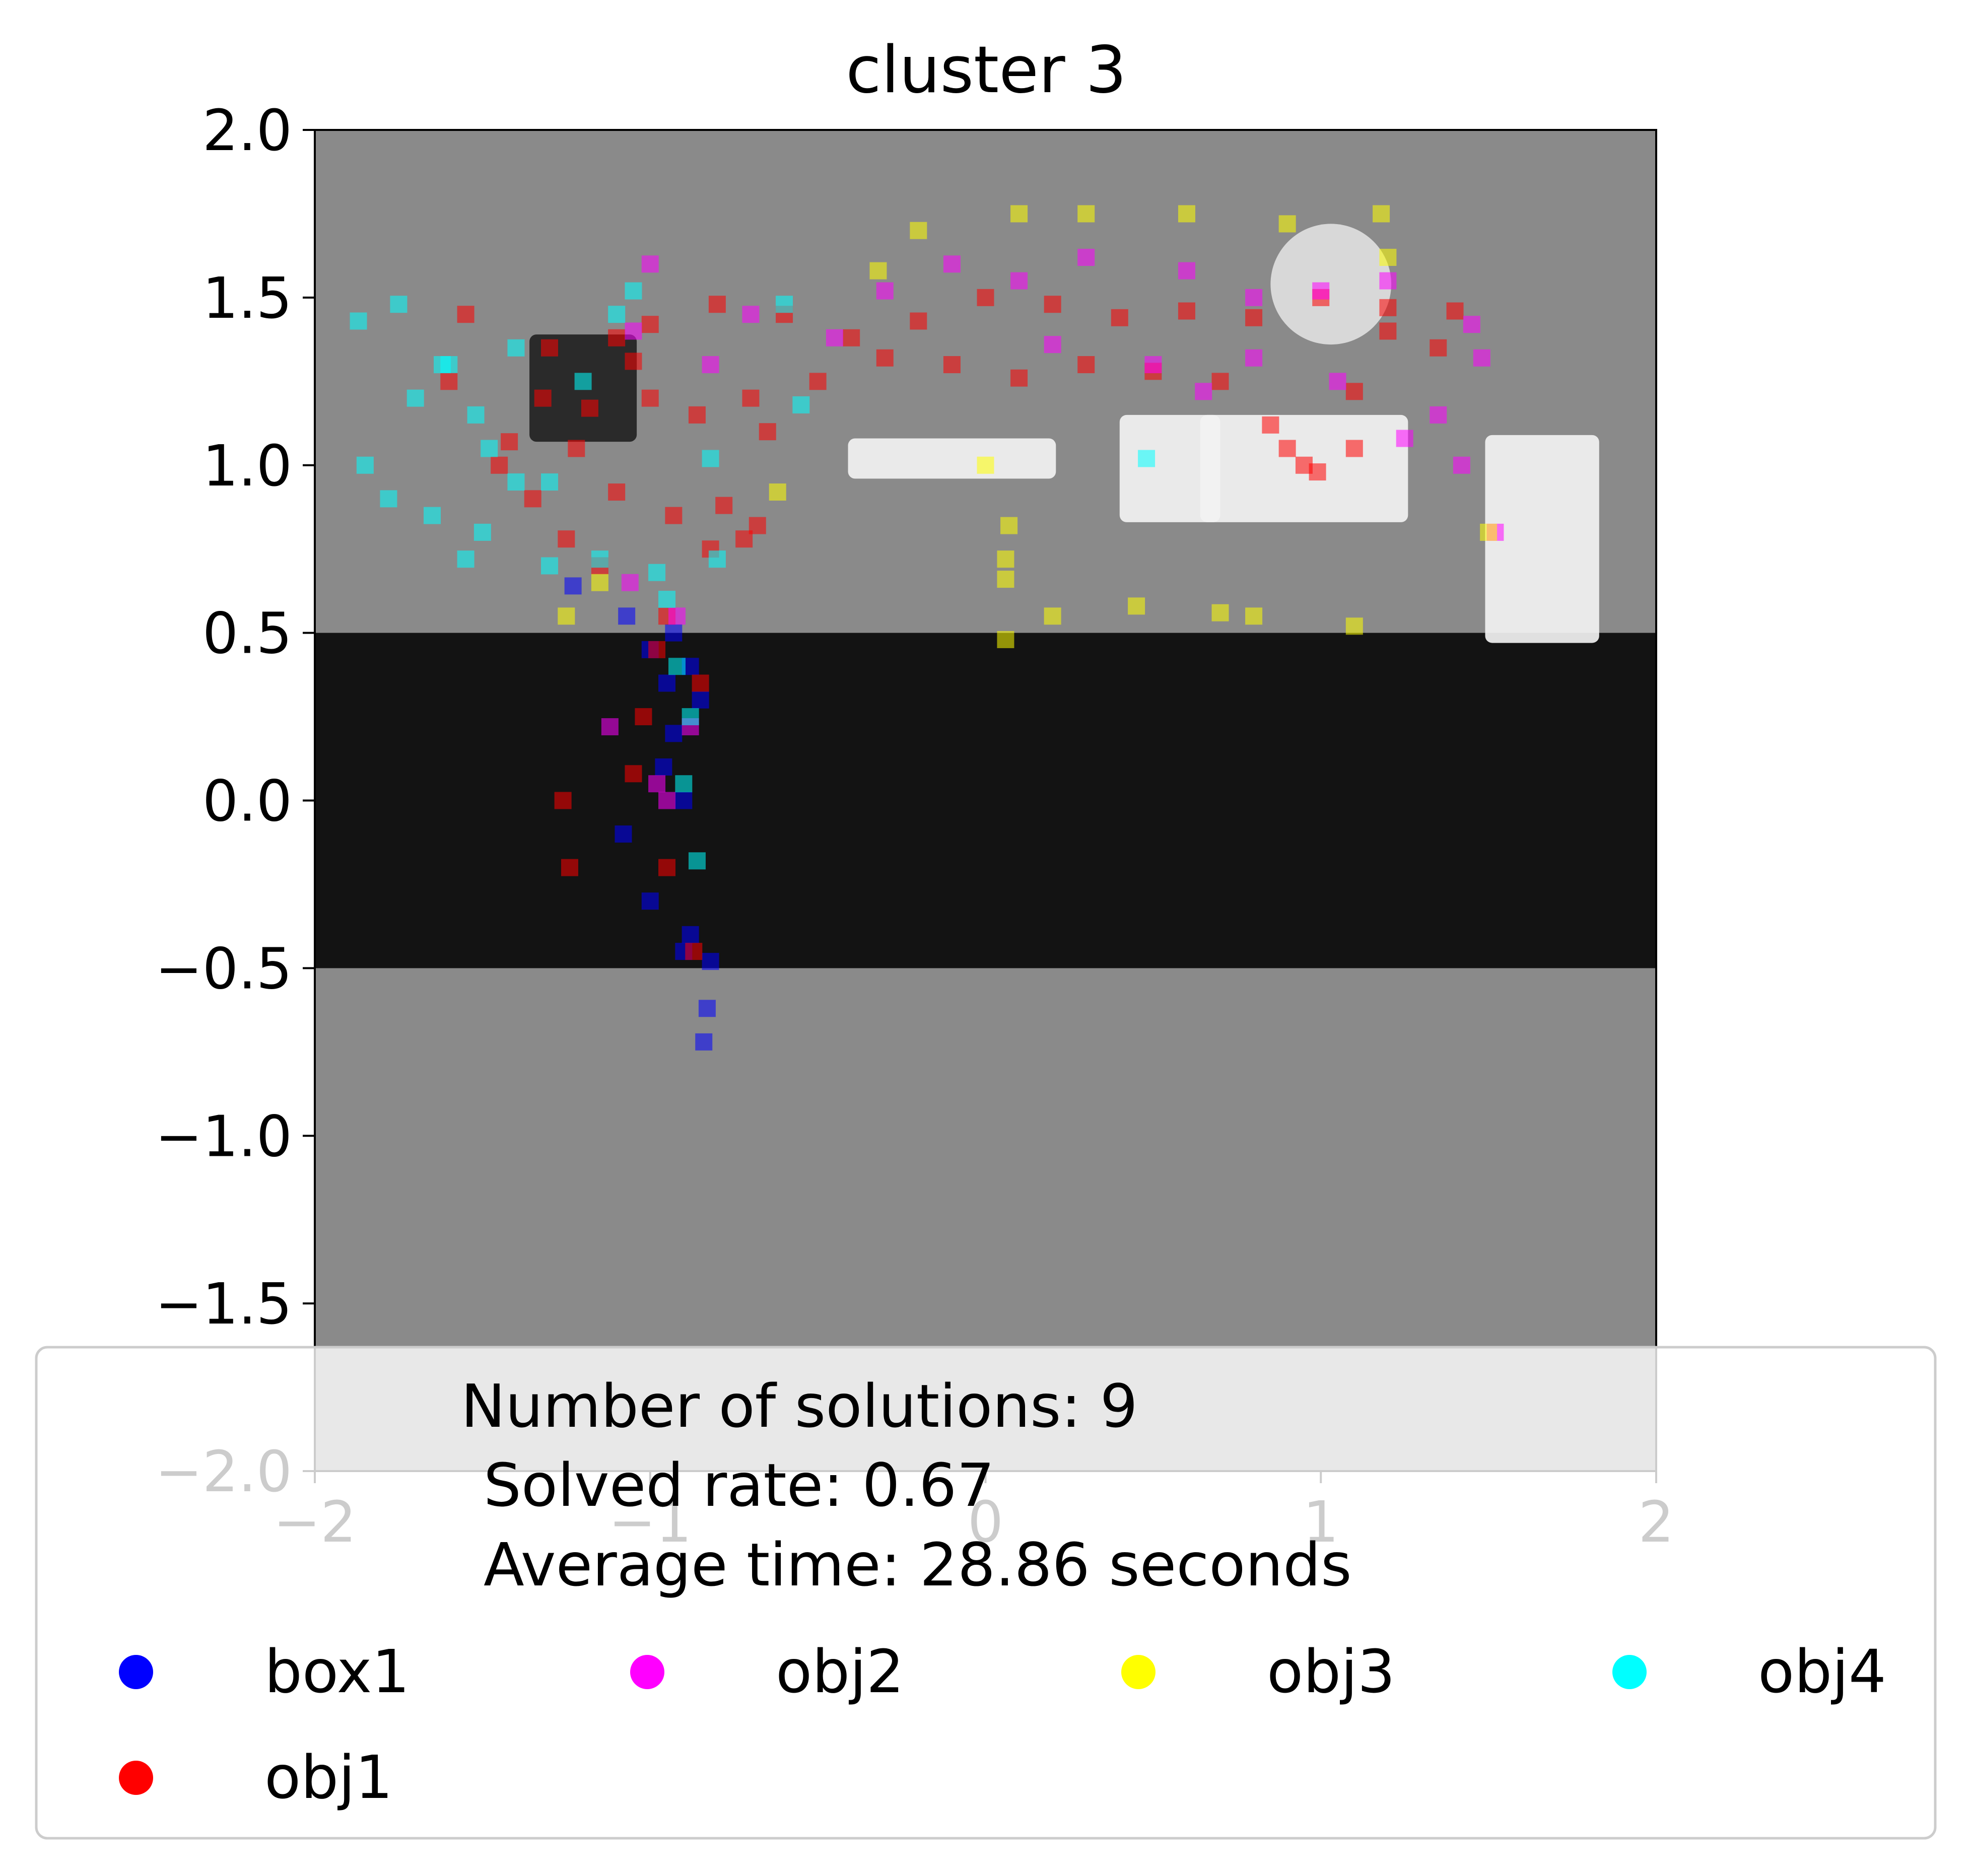  What do you see at coordinates (739, 1485) in the screenshot?
I see `legend-stats-line: Solved rate: 0.67` at bounding box center [739, 1485].